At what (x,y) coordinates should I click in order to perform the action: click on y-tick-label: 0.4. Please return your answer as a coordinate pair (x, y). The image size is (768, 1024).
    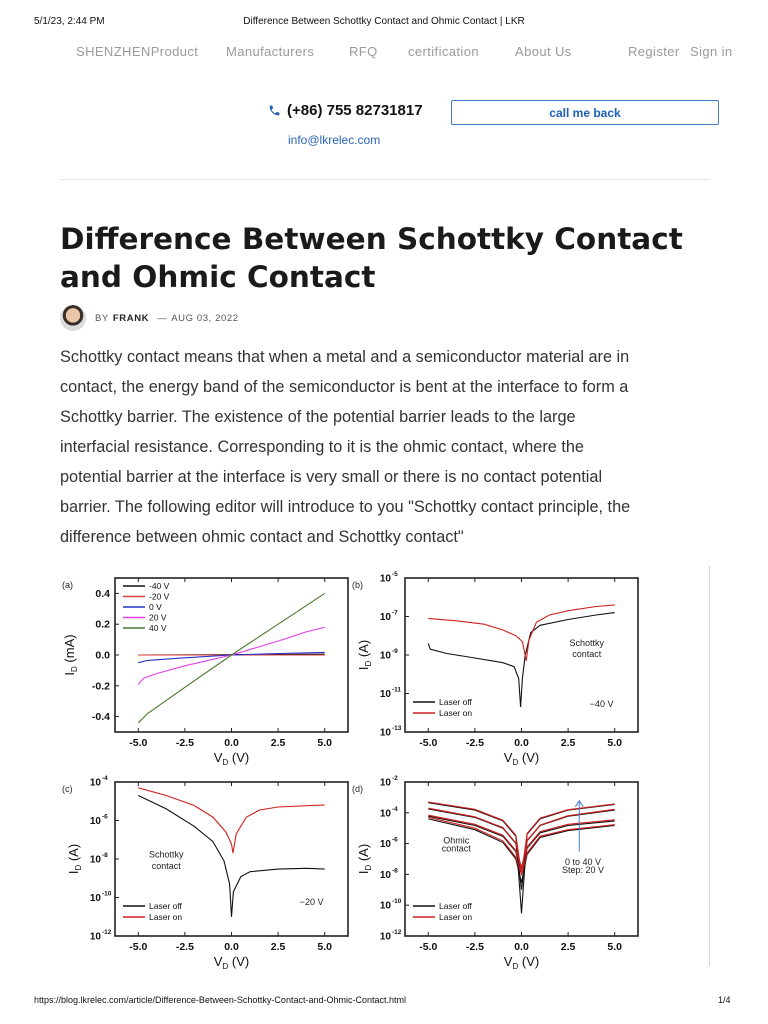
    Looking at the image, I should click on (102, 594).